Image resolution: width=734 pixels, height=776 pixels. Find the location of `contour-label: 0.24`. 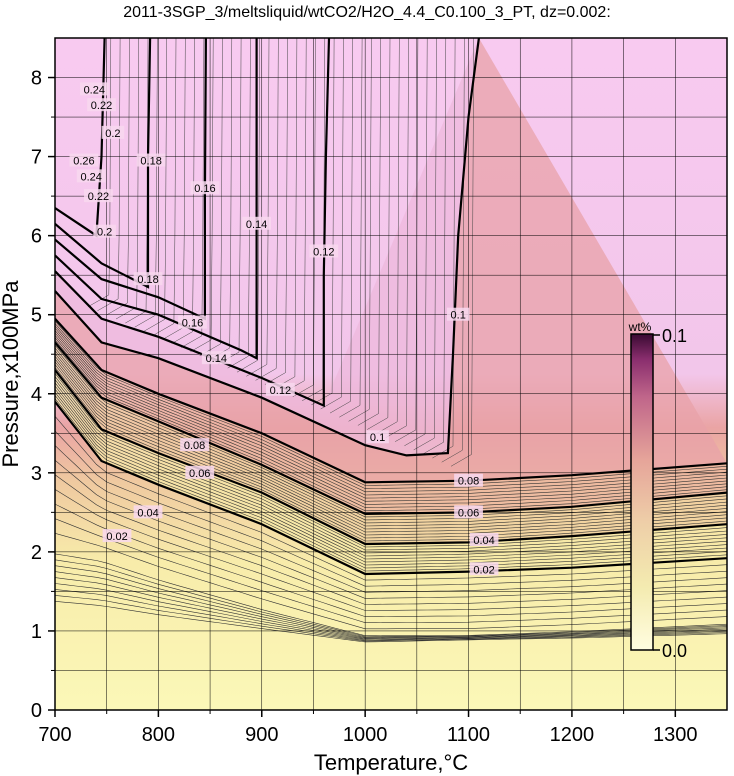

contour-label: 0.24 is located at coordinates (94, 89).